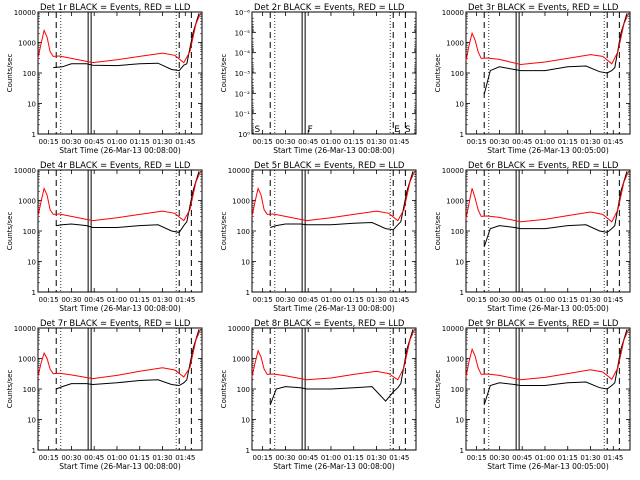  I want to click on flare-marker-label: S, so click(258, 130).